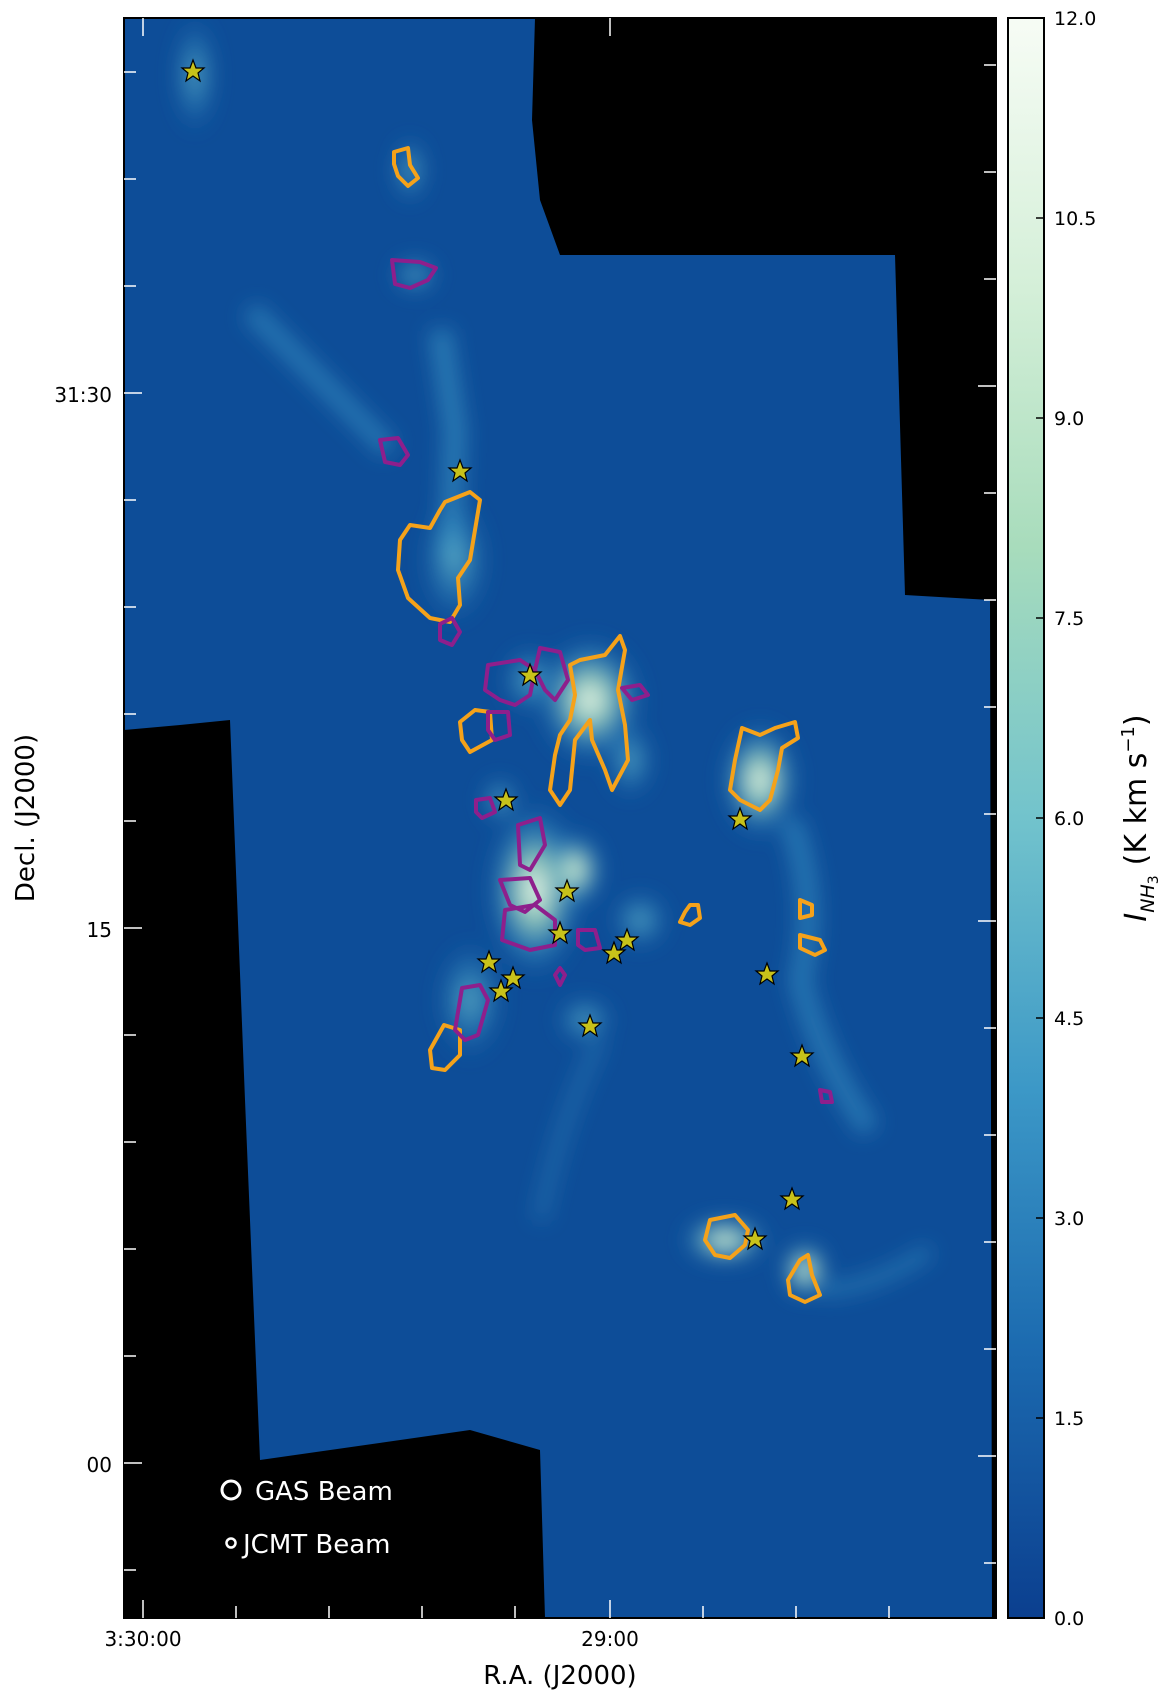 The height and width of the screenshot is (1692, 1163). Describe the element at coordinates (231, 1490) in the screenshot. I see `gas-beam-circle` at that location.